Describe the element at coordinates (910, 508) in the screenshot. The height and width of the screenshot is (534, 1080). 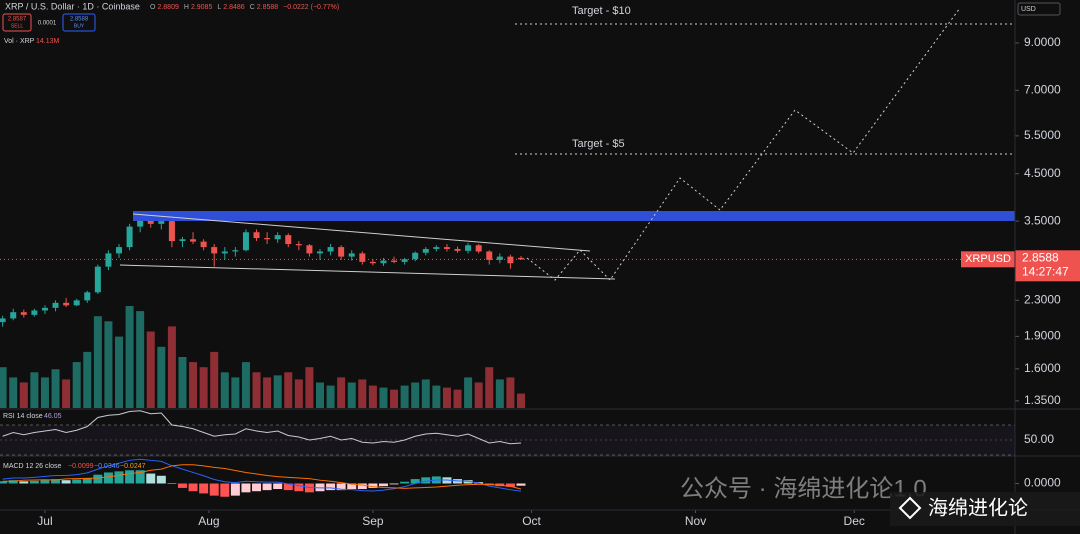
I see `badge-icon` at that location.